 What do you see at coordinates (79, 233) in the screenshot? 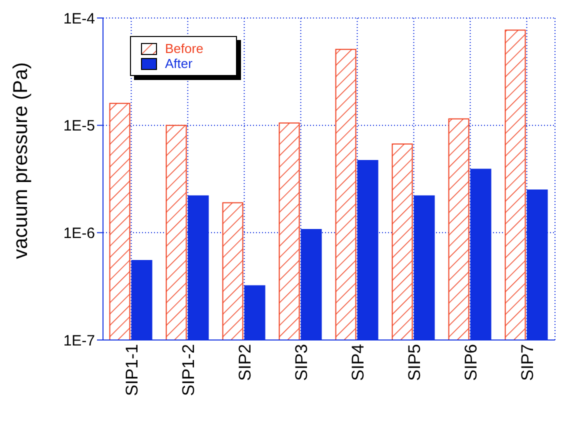
I see `y-tick-label: 1E-6` at bounding box center [79, 233].